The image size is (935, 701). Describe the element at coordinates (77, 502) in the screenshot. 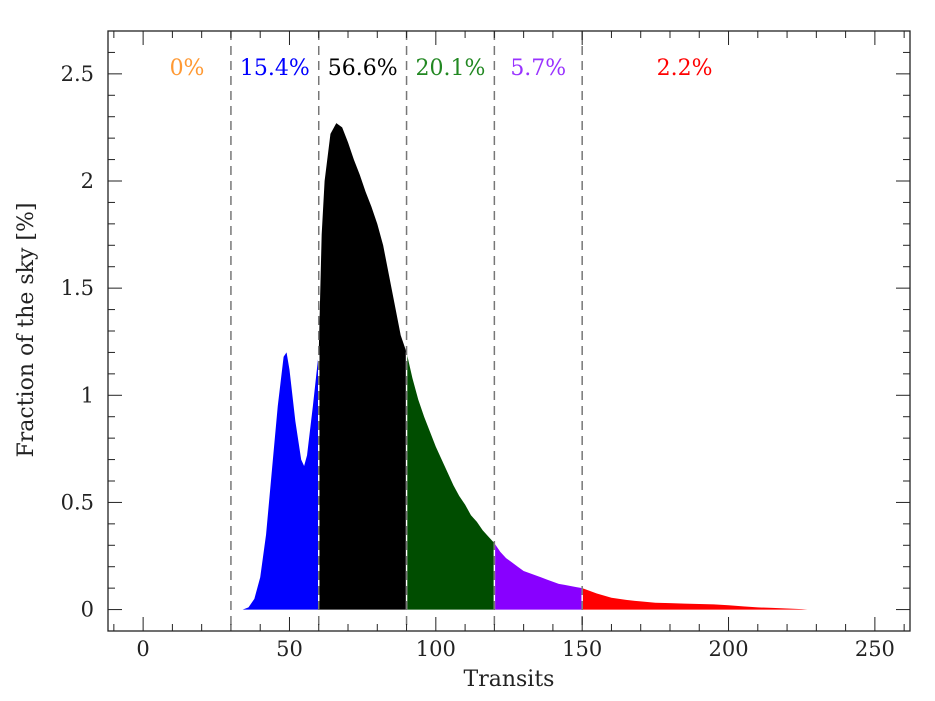

I see `y-tick-label: 0.5` at that location.